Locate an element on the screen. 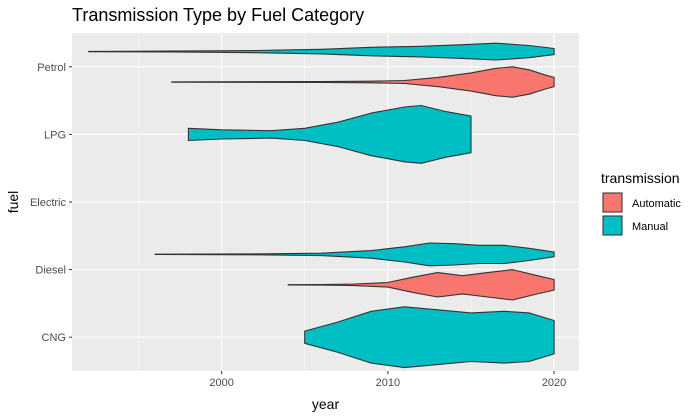 The height and width of the screenshot is (420, 700). violin-manual-petrol is located at coordinates (321, 51).